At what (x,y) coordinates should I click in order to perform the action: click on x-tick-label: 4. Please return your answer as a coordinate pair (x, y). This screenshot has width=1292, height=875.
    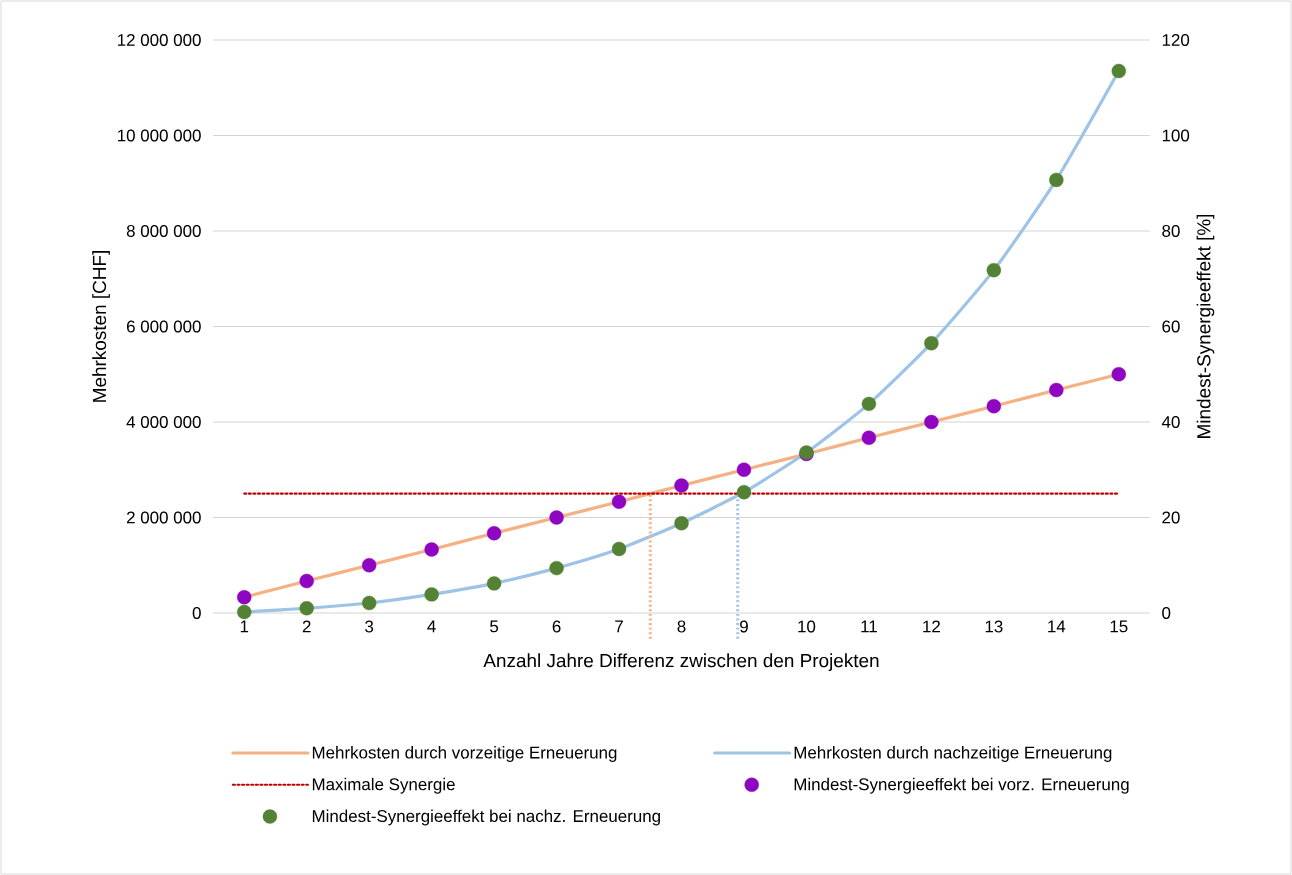
    Looking at the image, I should click on (431, 626).